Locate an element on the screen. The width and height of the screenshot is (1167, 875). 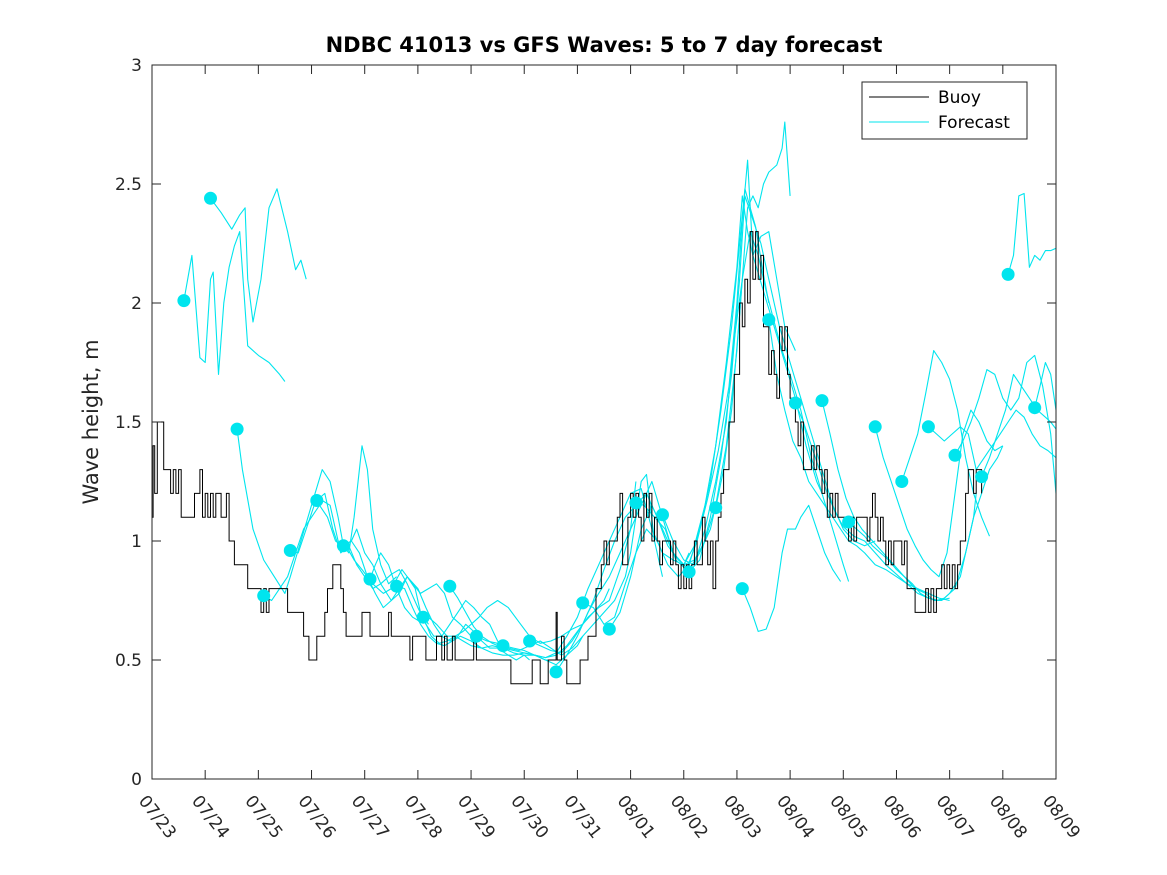
legend-label-forecast: Forecast is located at coordinates (974, 123).